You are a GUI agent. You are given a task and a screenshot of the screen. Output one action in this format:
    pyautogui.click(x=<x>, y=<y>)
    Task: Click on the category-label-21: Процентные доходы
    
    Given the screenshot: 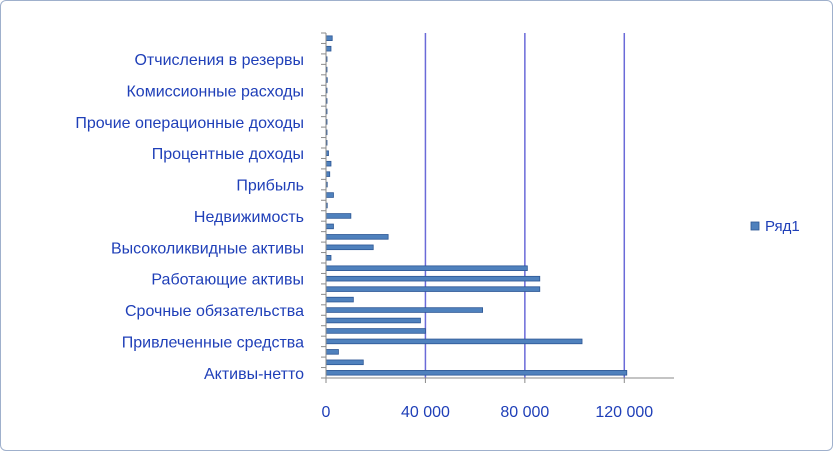 What is the action you would take?
    pyautogui.click(x=228, y=154)
    